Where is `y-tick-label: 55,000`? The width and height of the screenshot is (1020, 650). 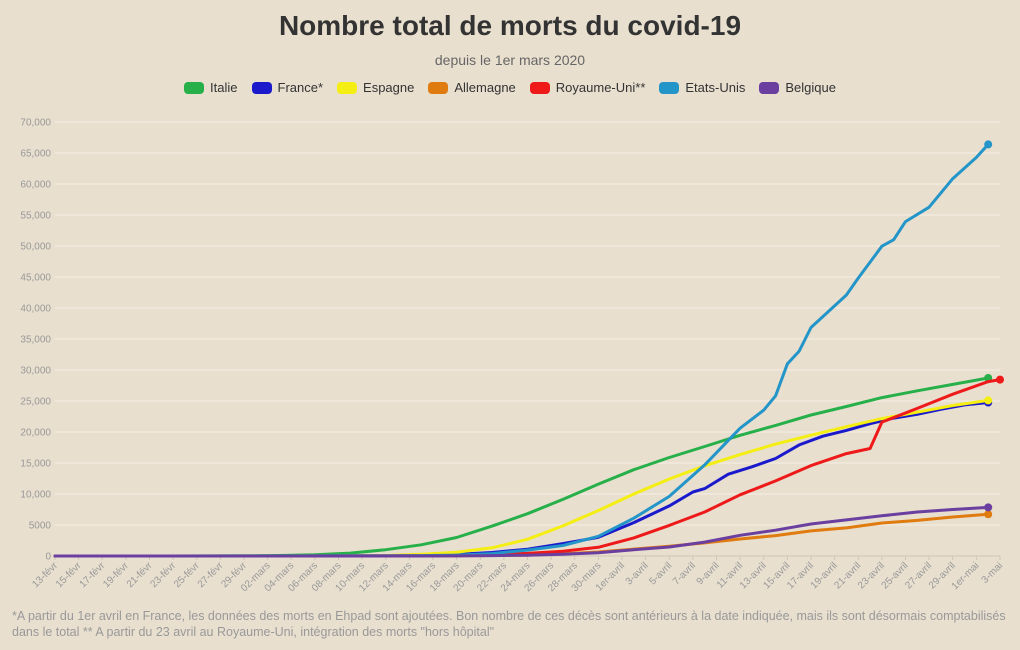 y-tick-label: 55,000 is located at coordinates (35, 216).